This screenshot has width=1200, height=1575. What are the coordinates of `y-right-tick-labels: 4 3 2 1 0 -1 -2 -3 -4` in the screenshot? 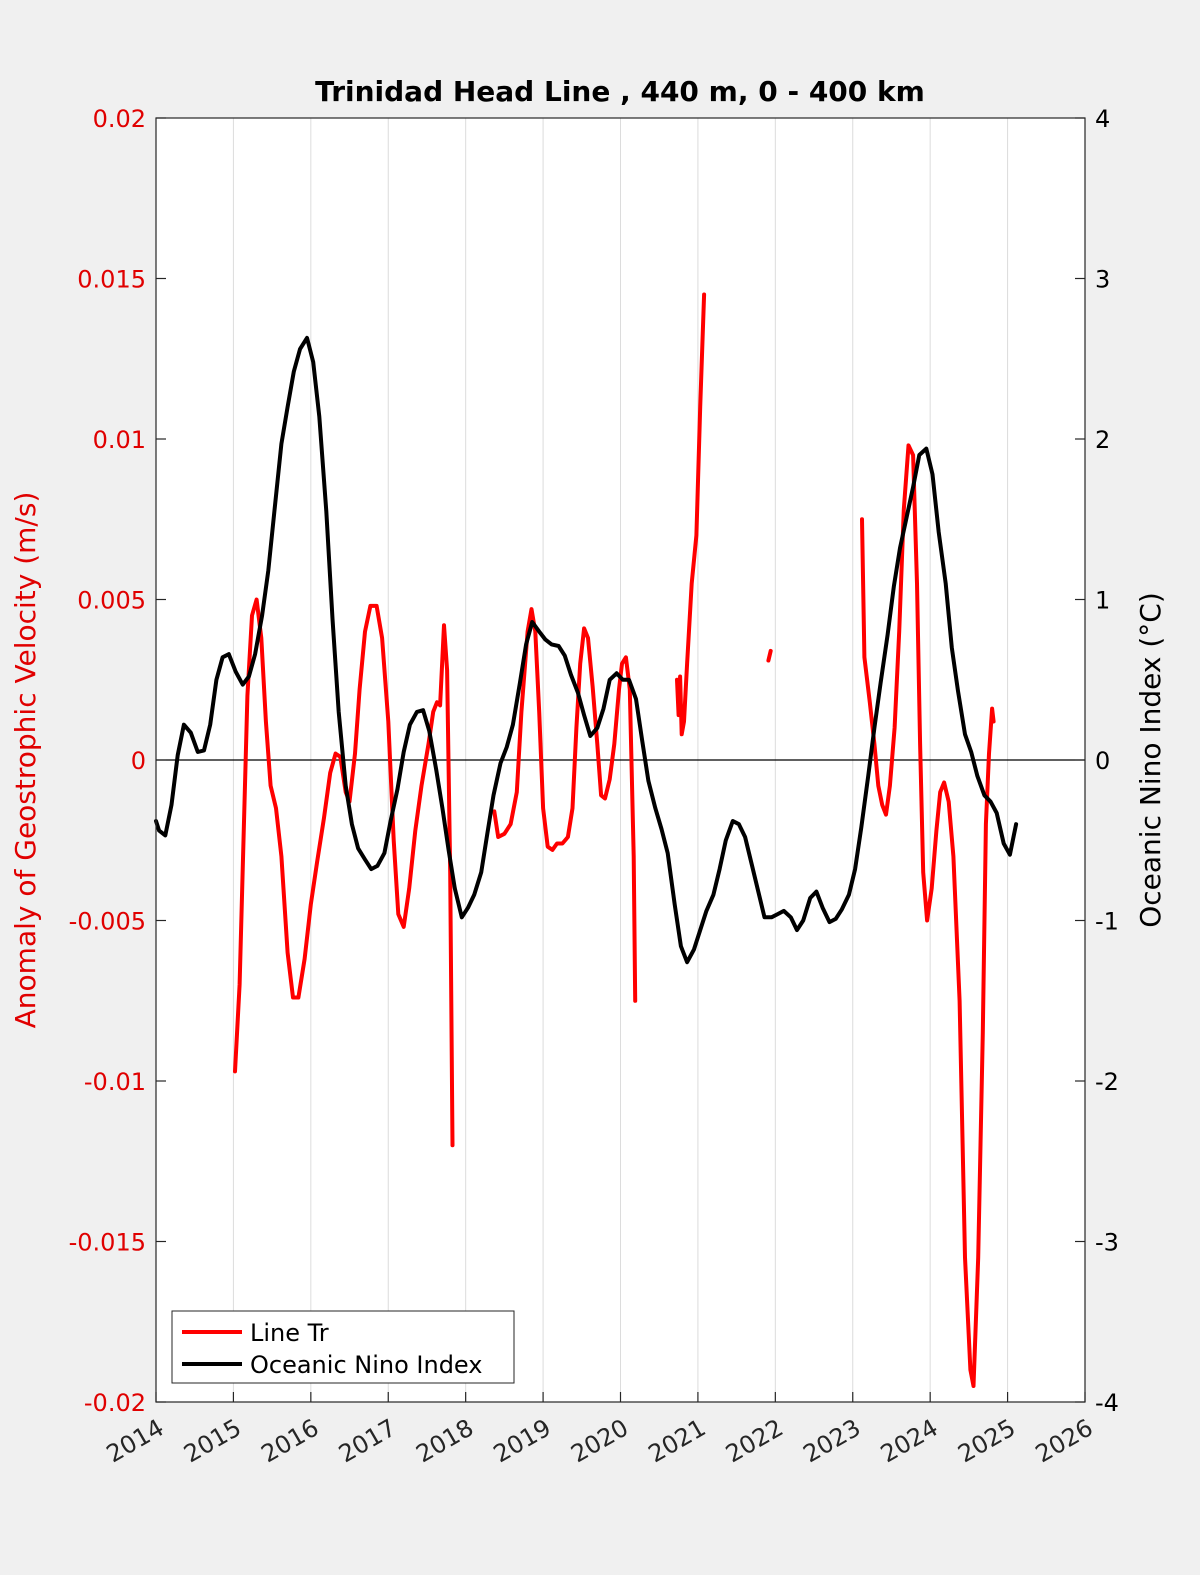 It's located at (1107, 761).